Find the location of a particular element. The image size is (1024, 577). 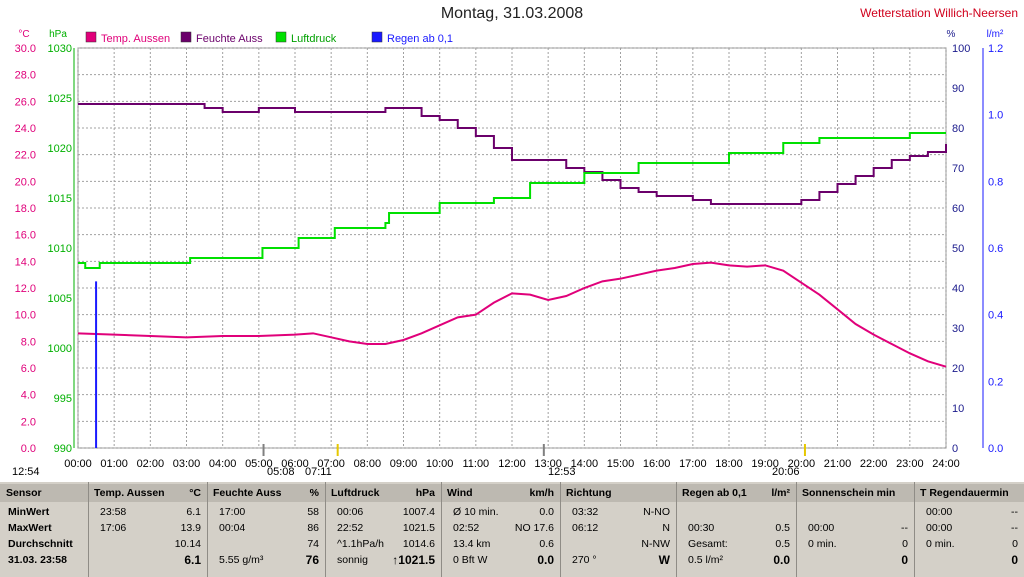

stats-cell-value: 0.0 is located at coordinates (545, 560).